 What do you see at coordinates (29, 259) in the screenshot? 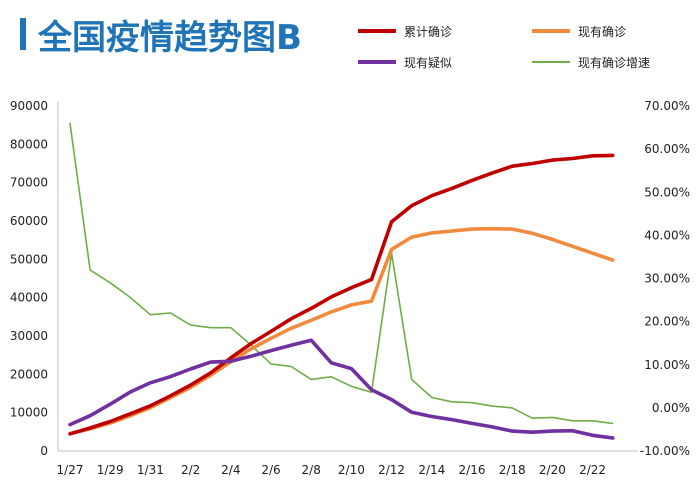
I see `y-left-tick-label: 50000` at bounding box center [29, 259].